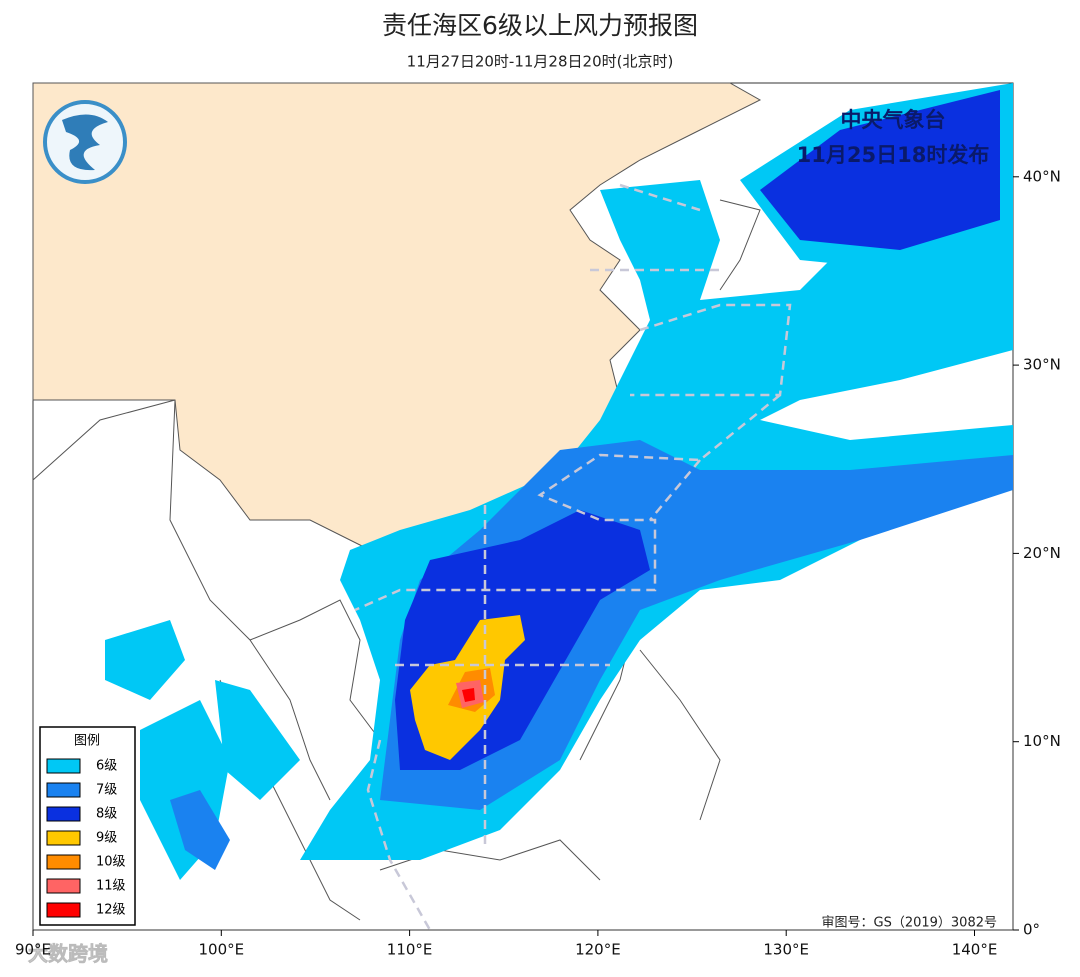 This screenshot has height=977, width=1080. What do you see at coordinates (1042, 365) in the screenshot?
I see `y-tick-label: 30°N` at bounding box center [1042, 365].